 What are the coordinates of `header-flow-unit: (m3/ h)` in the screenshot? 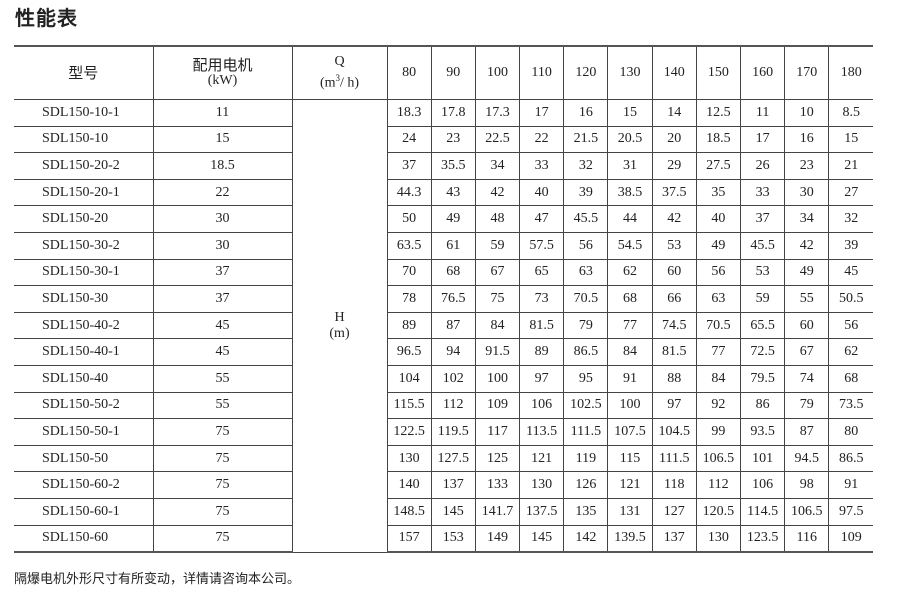 It's located at (340, 81).